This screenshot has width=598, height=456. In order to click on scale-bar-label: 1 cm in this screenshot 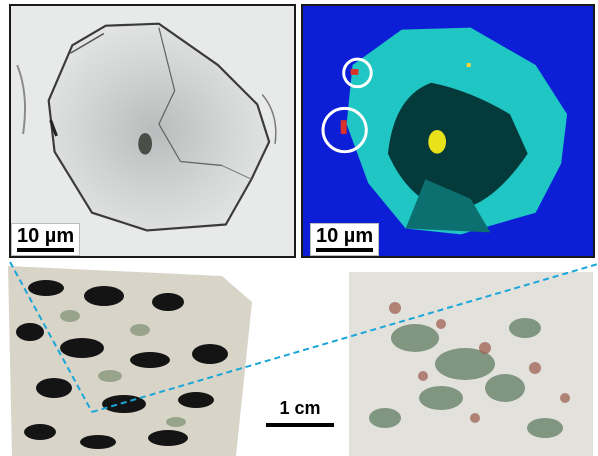, I will do `click(300, 408)`.